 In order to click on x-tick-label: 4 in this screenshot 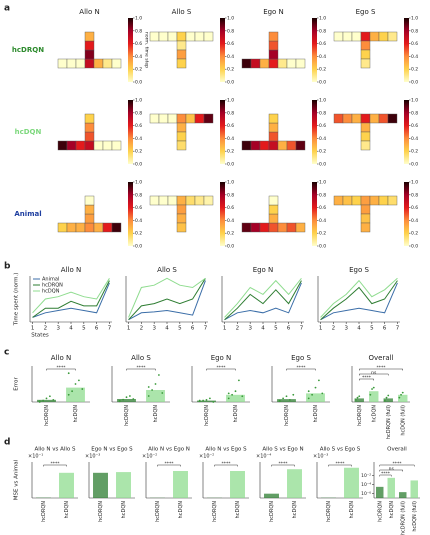, I will do `click(167, 329)`.